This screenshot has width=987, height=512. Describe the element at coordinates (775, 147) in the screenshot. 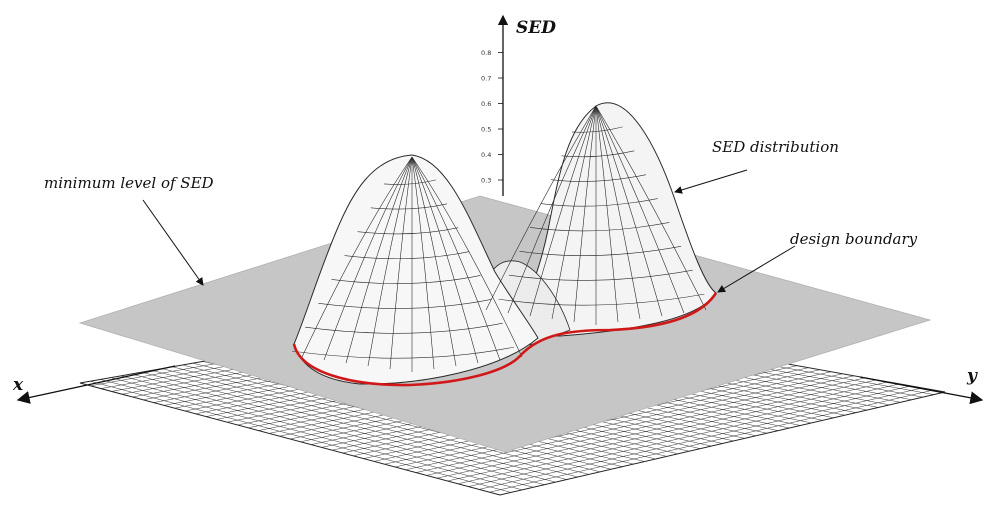

I see `distribution-label: SED distribution` at that location.